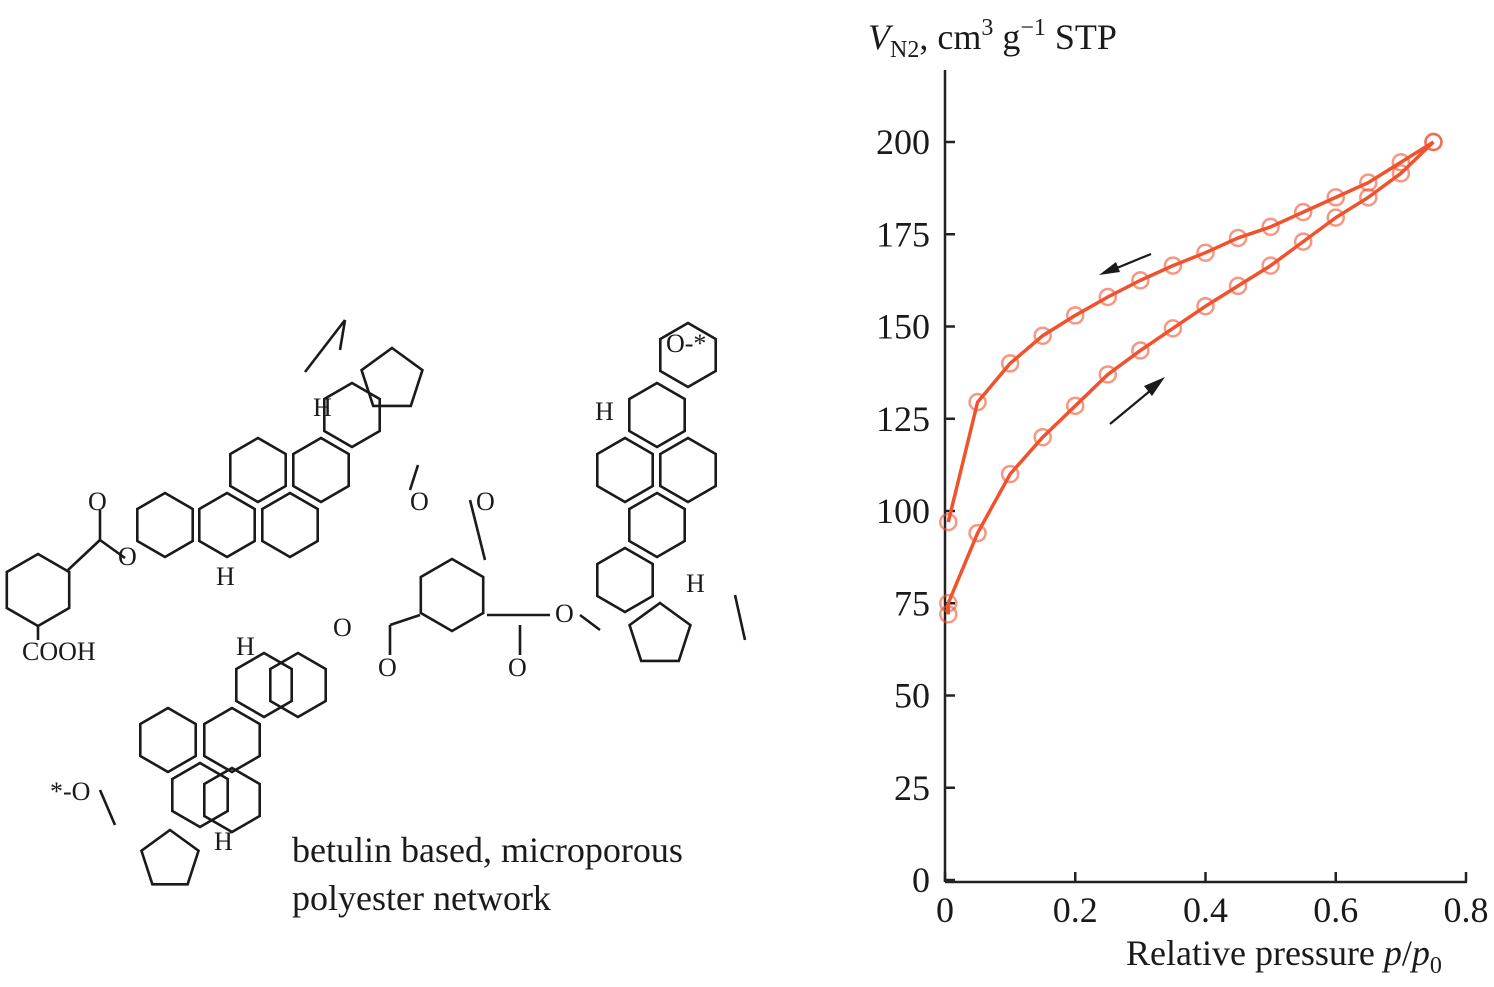 The width and height of the screenshot is (1494, 987). I want to click on y-tick-label: 125, so click(903, 419).